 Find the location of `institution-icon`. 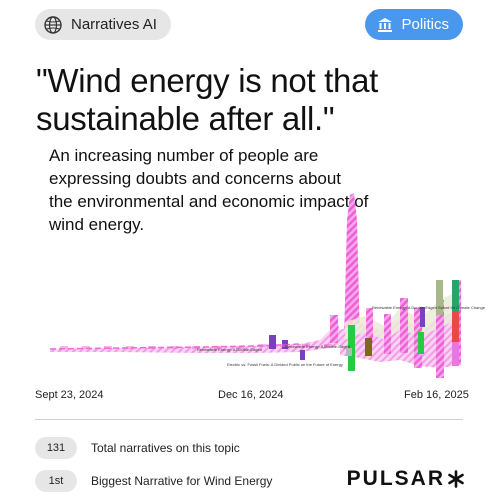

institution-icon is located at coordinates (385, 25).